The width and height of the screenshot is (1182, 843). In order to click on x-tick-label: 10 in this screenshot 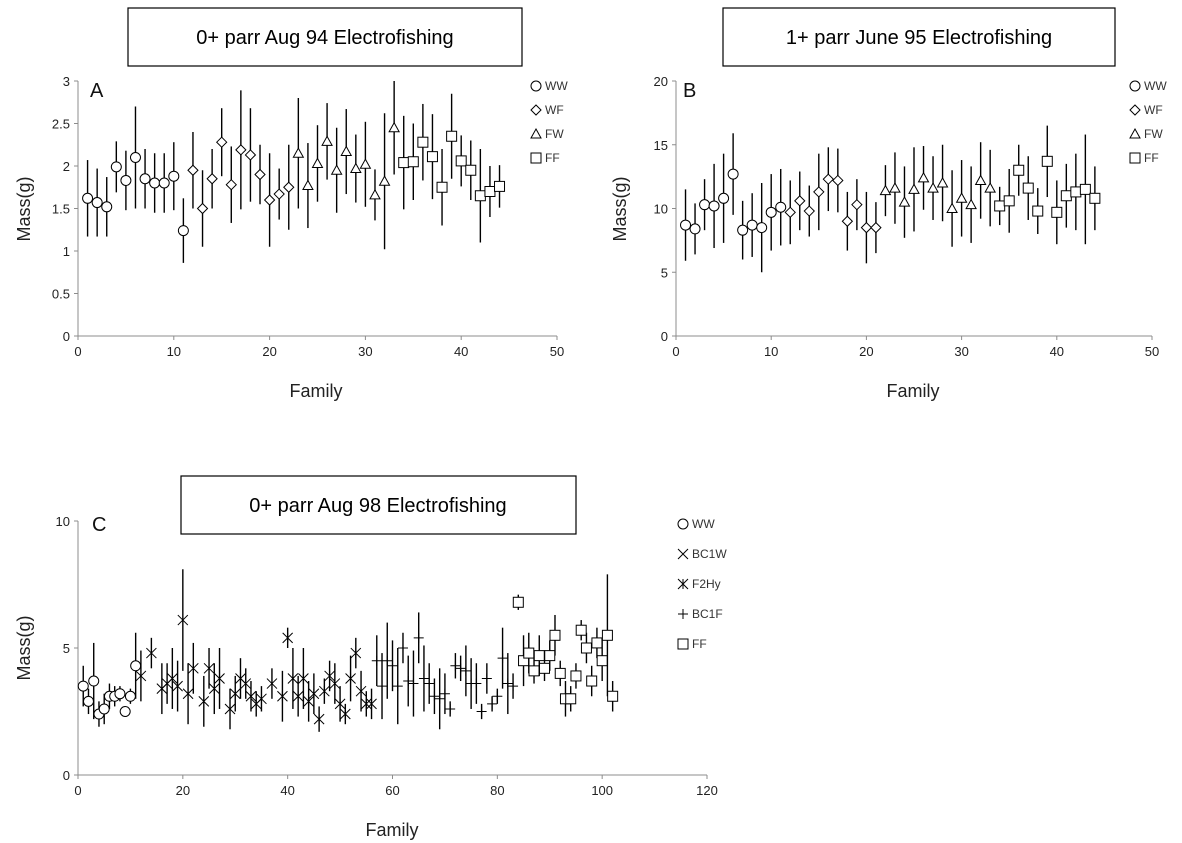, I will do `click(771, 351)`.